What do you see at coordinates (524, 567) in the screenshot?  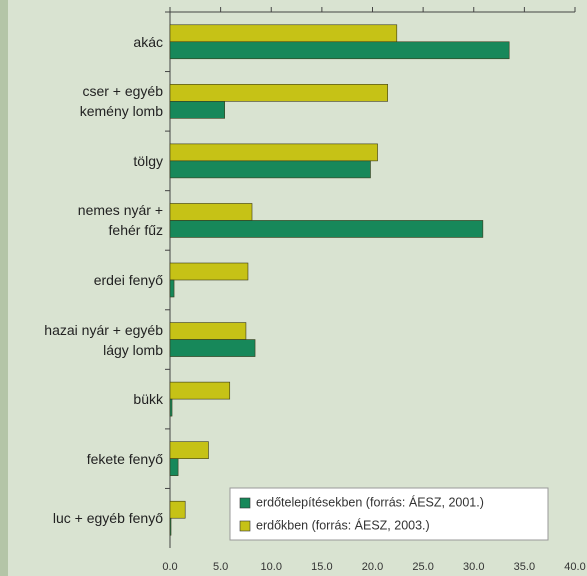 I see `x-tick-label: 35.0` at bounding box center [524, 567].